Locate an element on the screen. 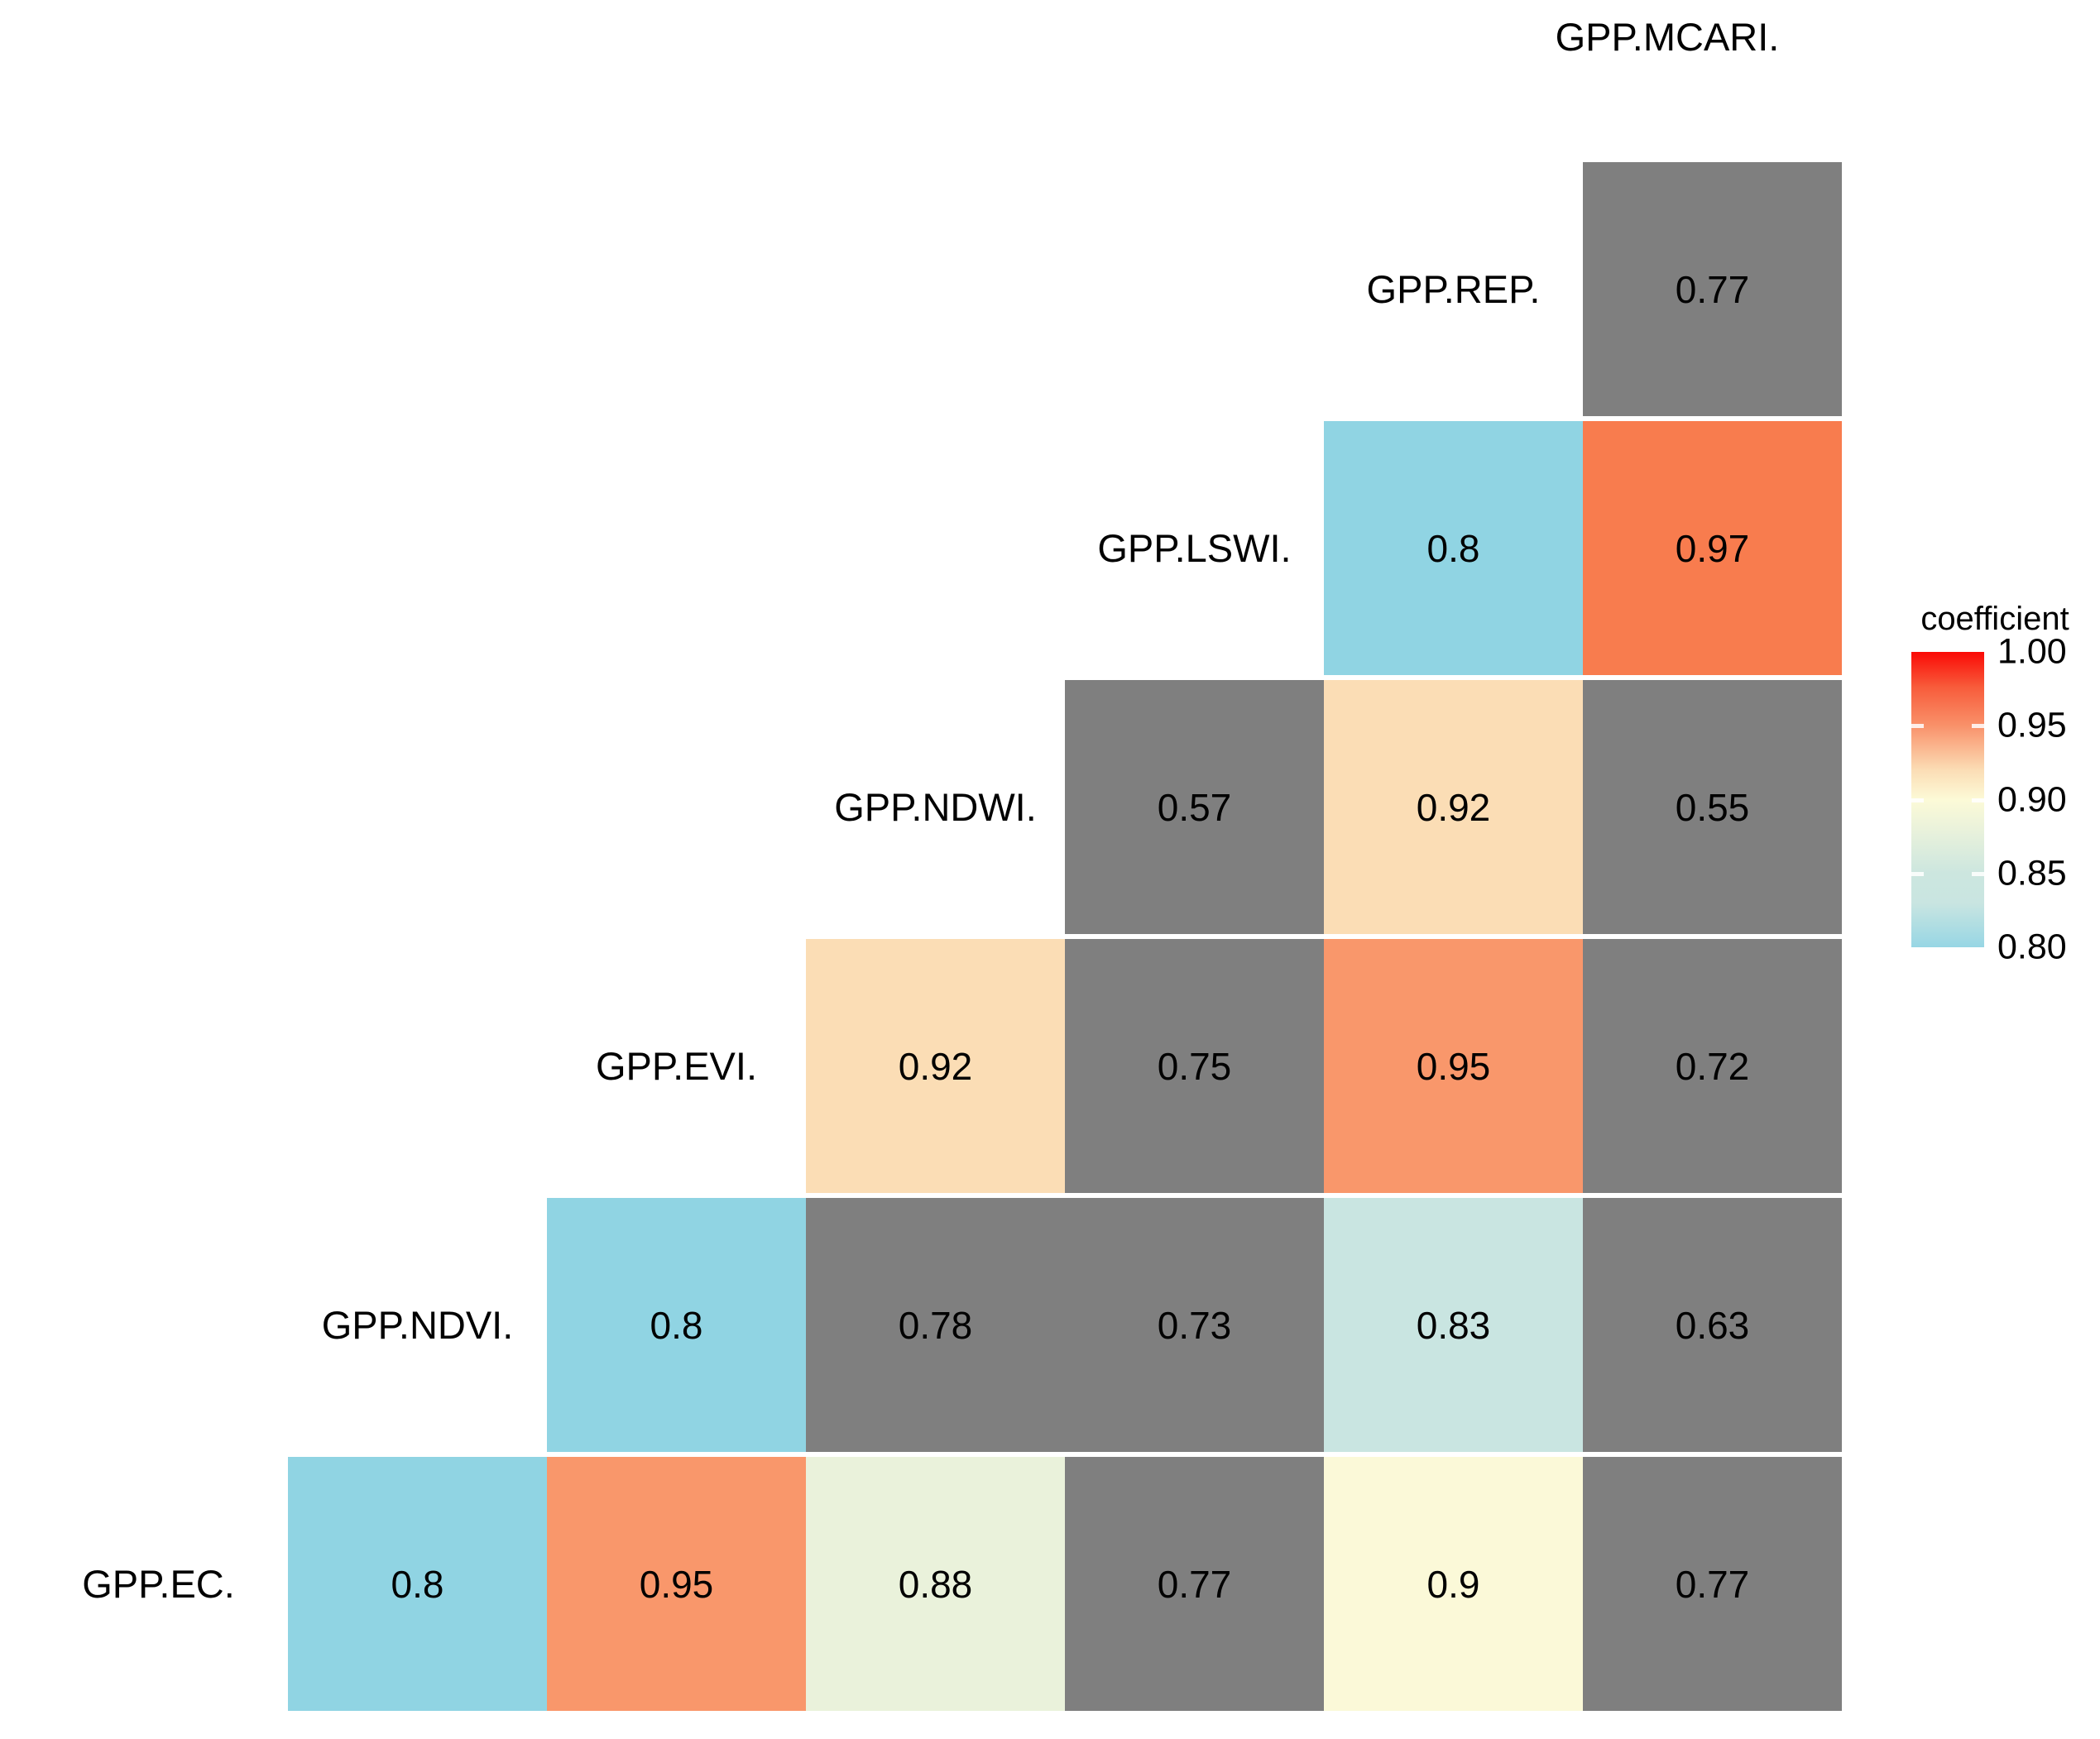  matrix-cell: 0.73 is located at coordinates (1194, 1325).